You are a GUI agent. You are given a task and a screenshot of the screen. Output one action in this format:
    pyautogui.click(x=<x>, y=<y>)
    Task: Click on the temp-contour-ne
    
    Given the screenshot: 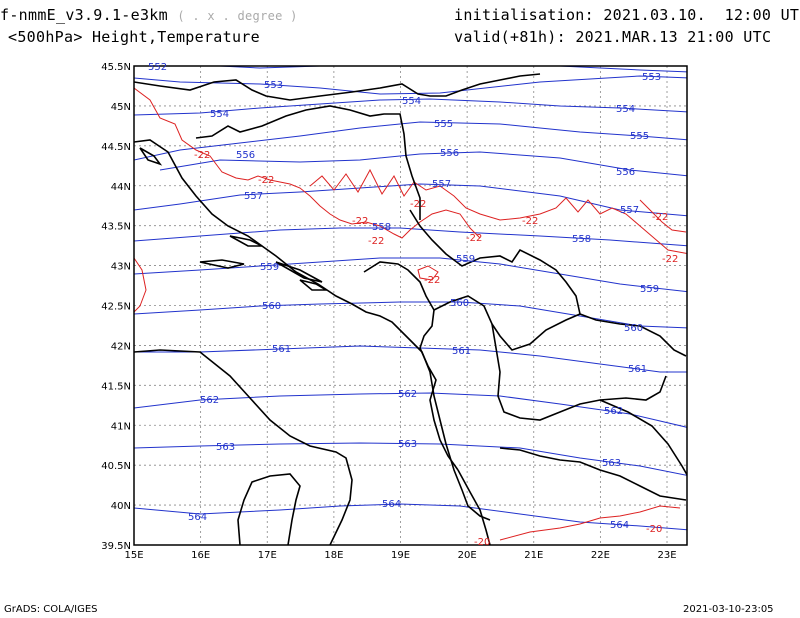 What is the action you would take?
    pyautogui.click(x=663, y=216)
    